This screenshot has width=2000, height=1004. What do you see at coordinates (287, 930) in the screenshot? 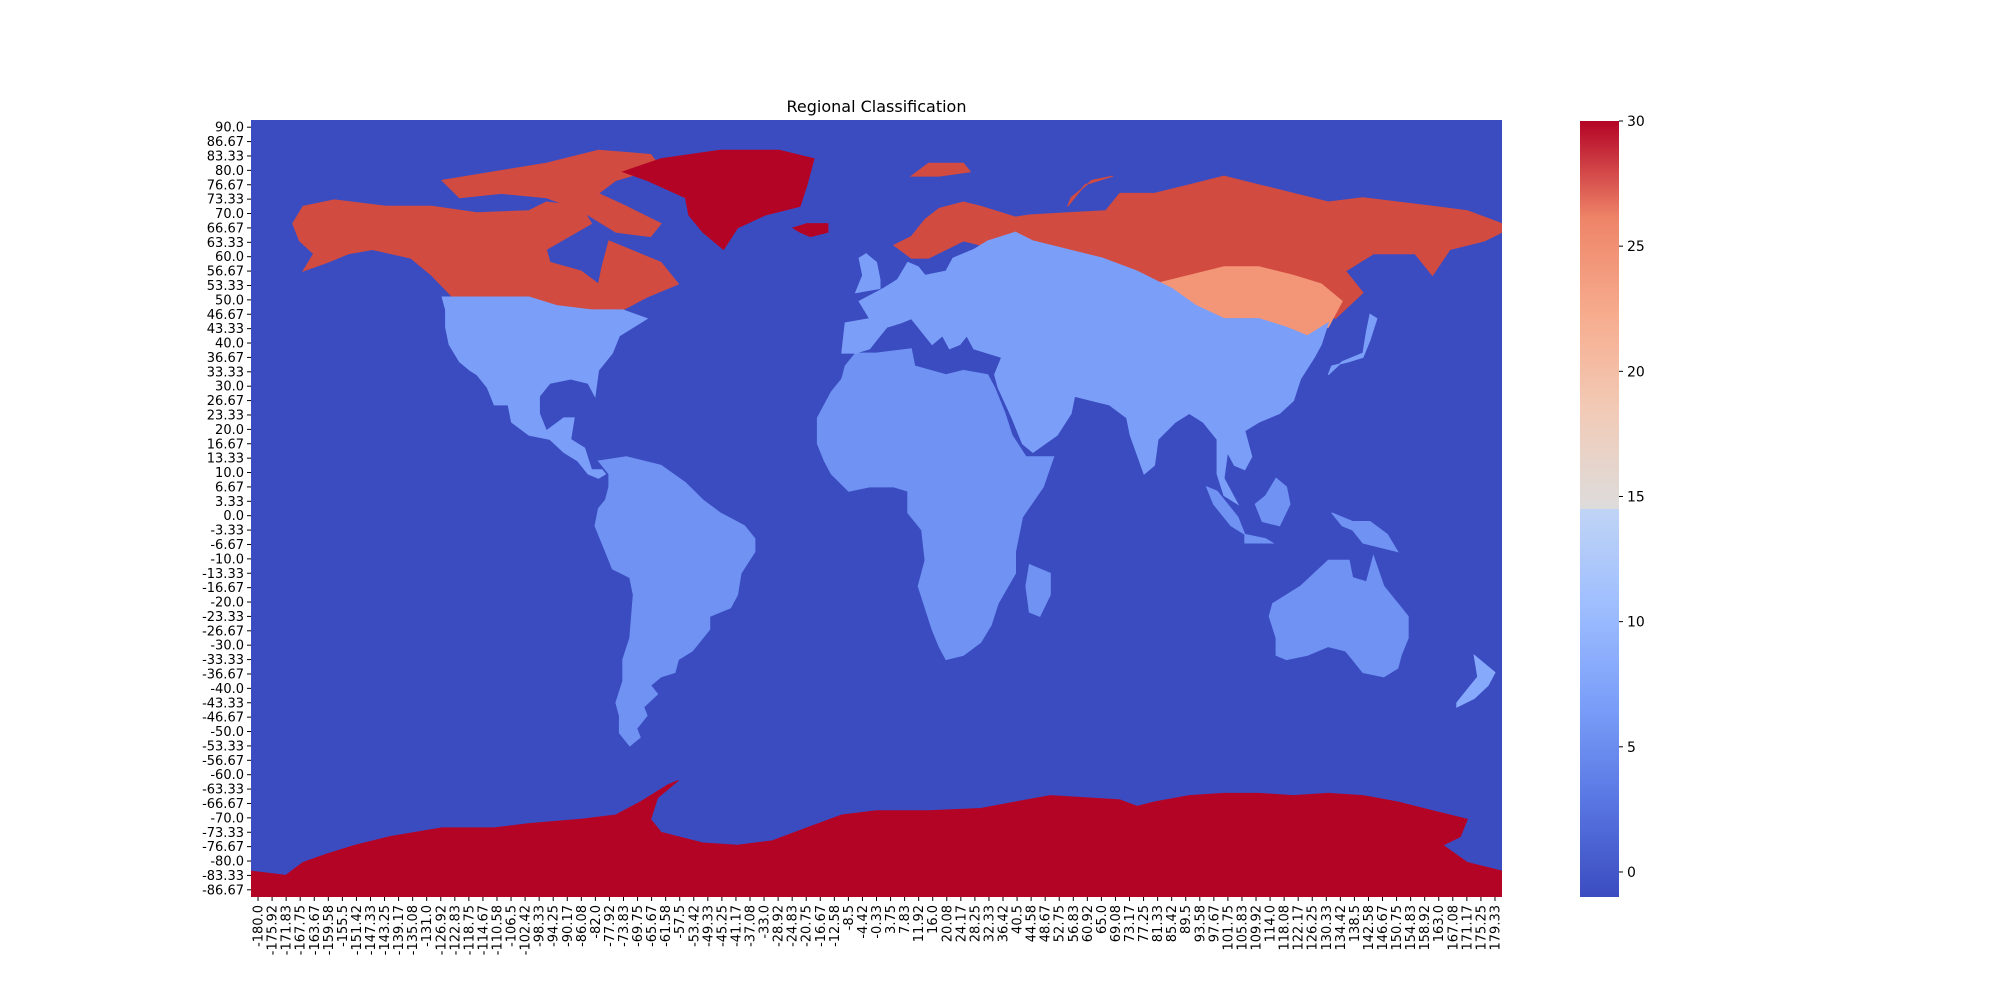
I see `x-tick-label: -171.83` at bounding box center [287, 930].